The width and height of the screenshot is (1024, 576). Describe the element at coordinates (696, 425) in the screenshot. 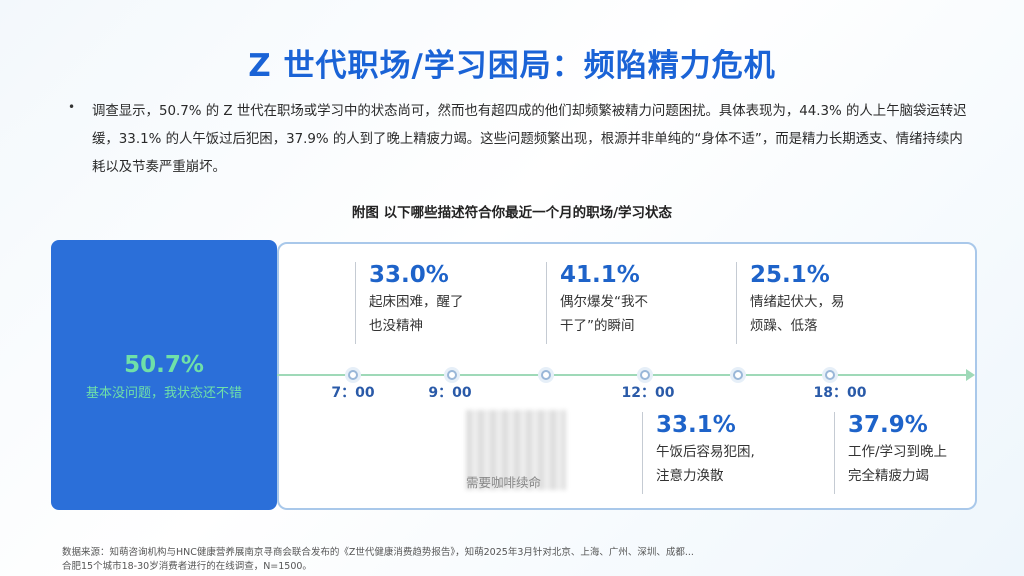

I see `stat-percent: 33.1%` at that location.